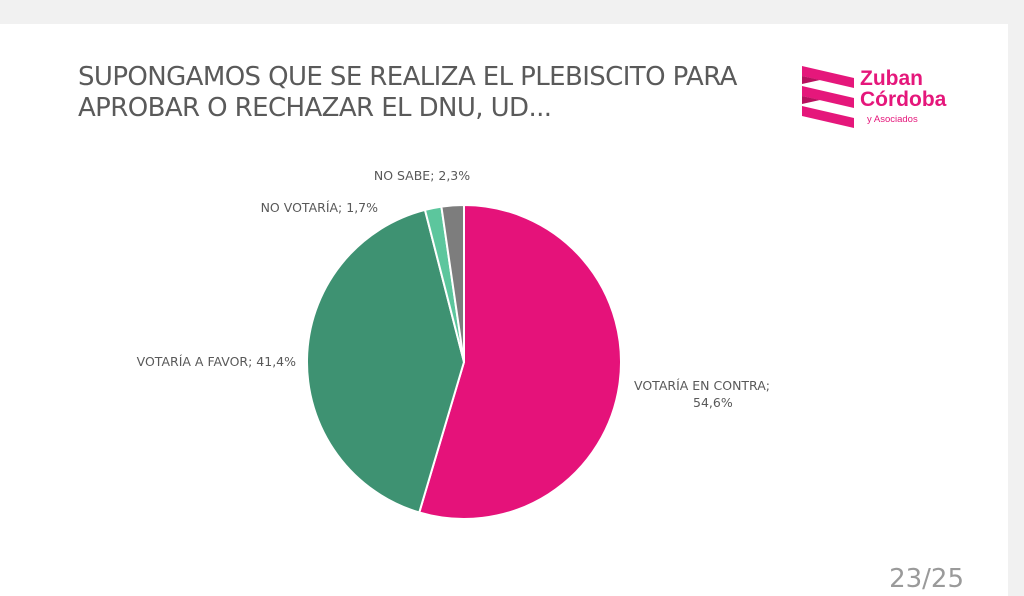 This screenshot has height=596, width=1024. I want to click on pie-label-no-votaria: NO VOTARÍA; 1,7%, so click(320, 207).